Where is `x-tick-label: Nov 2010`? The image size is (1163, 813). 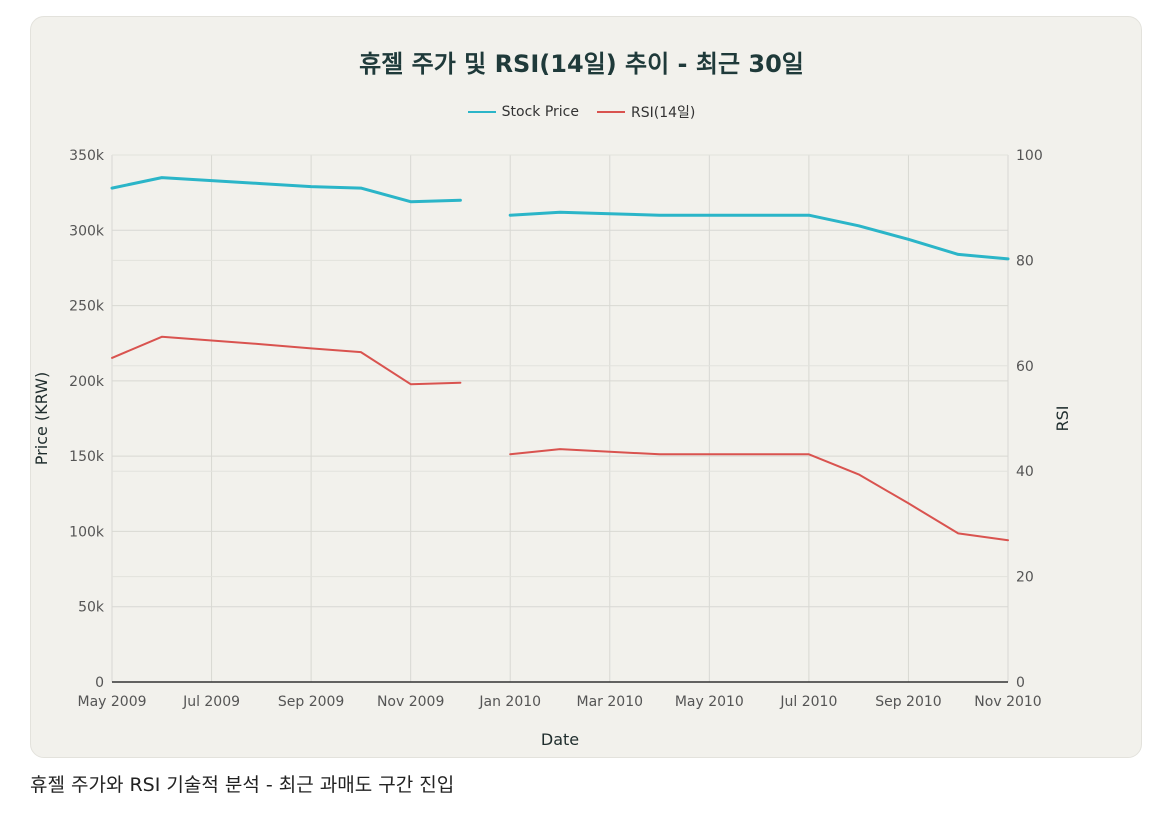
x-tick-label: Nov 2010 is located at coordinates (1007, 702).